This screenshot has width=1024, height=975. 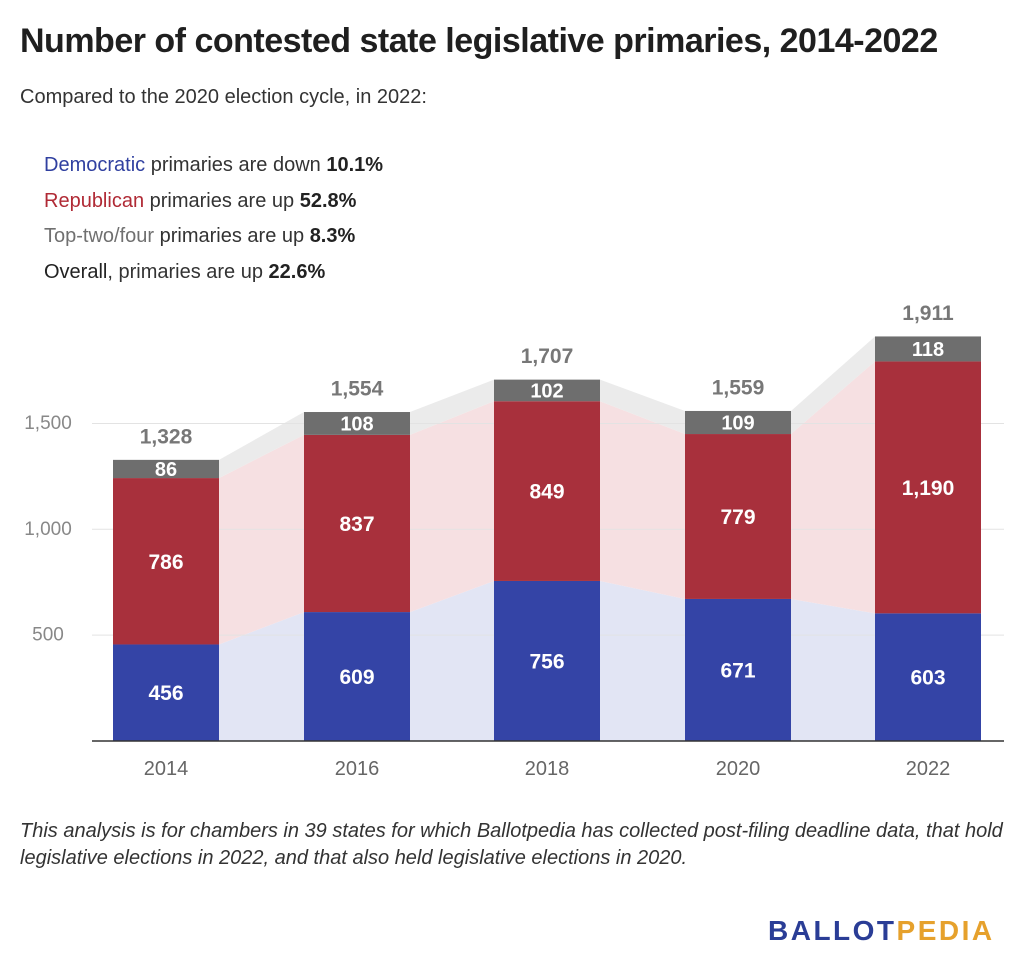 What do you see at coordinates (99, 236) in the screenshot?
I see `toptwo-label: Top-two/four` at bounding box center [99, 236].